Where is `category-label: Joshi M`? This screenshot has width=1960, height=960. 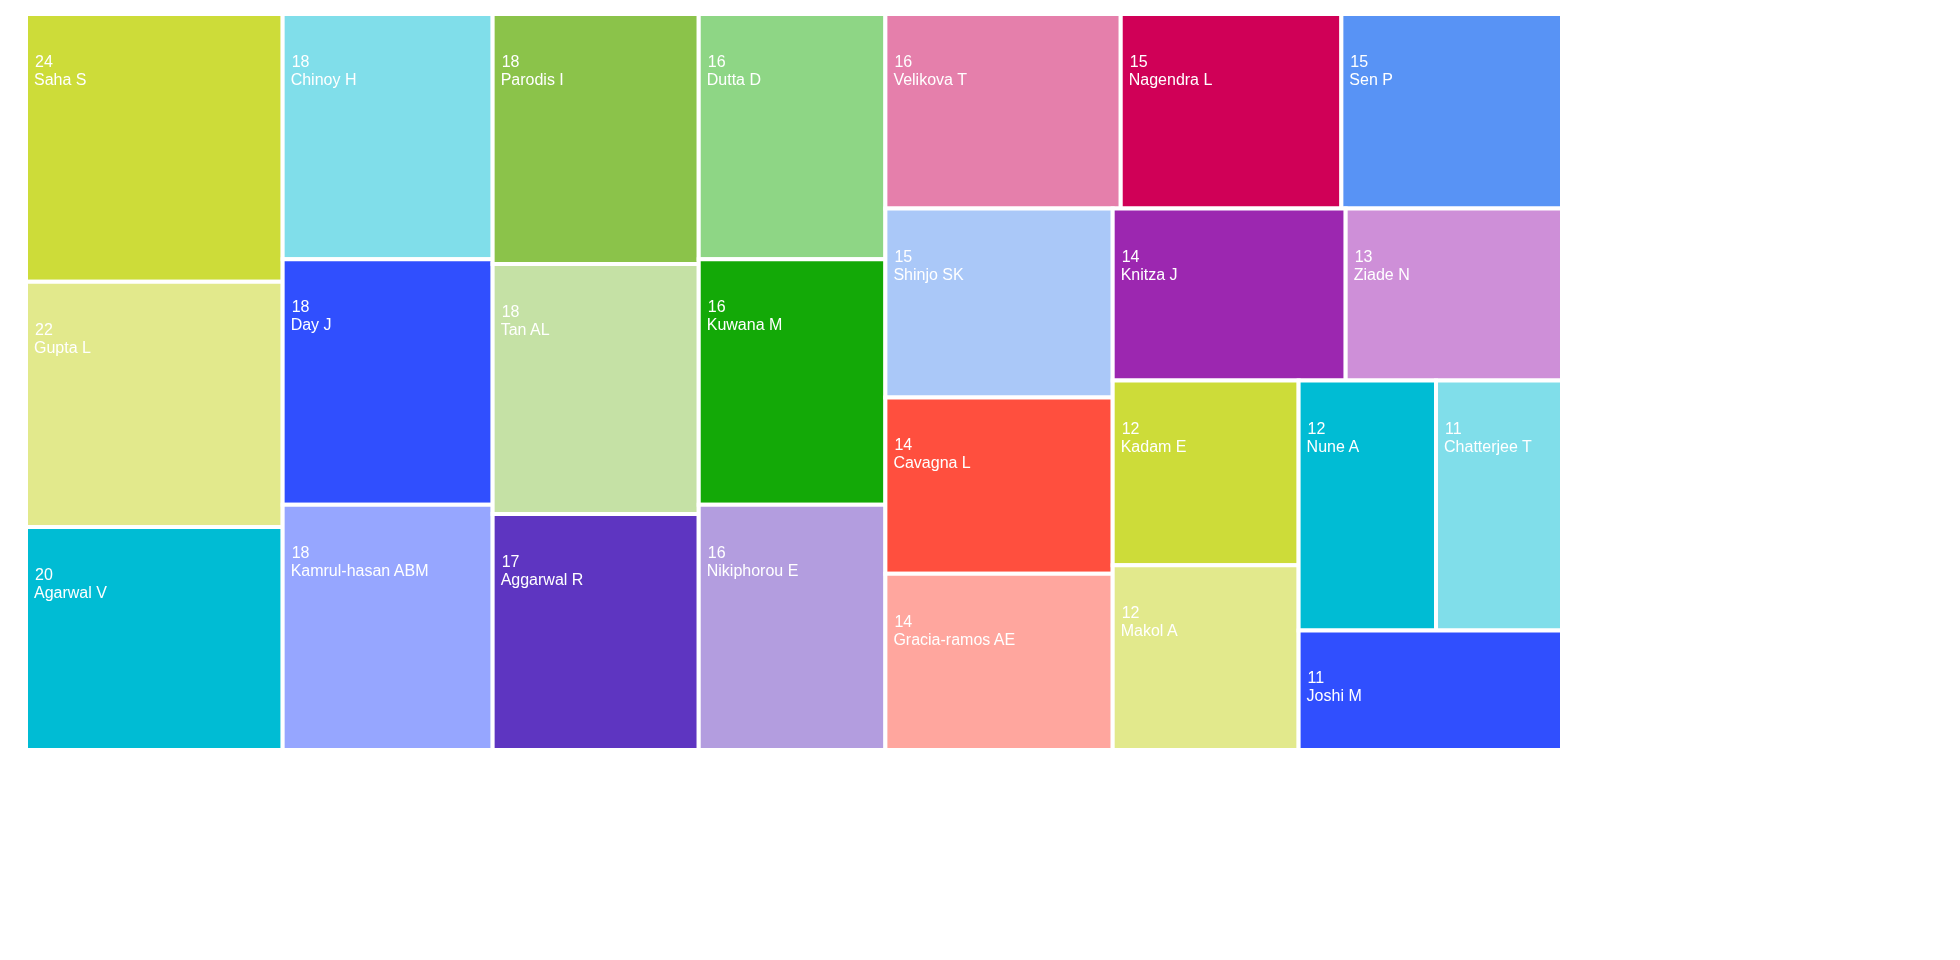
category-label: Joshi M is located at coordinates (1334, 696).